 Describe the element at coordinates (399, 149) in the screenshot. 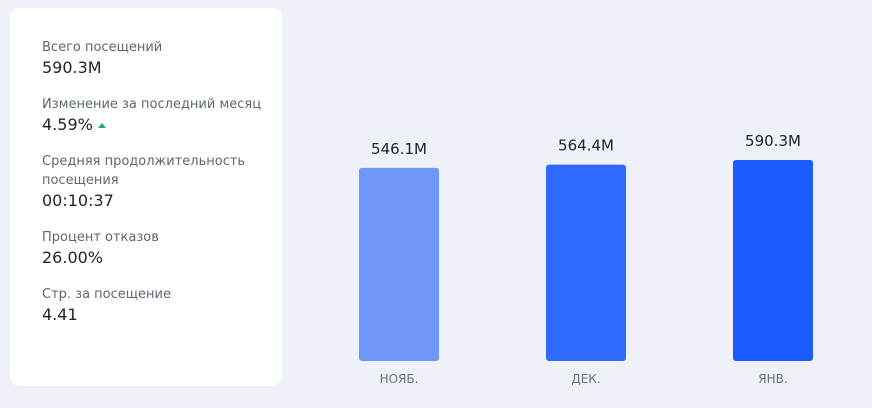

I see `bar-value-label: 546.1M` at that location.